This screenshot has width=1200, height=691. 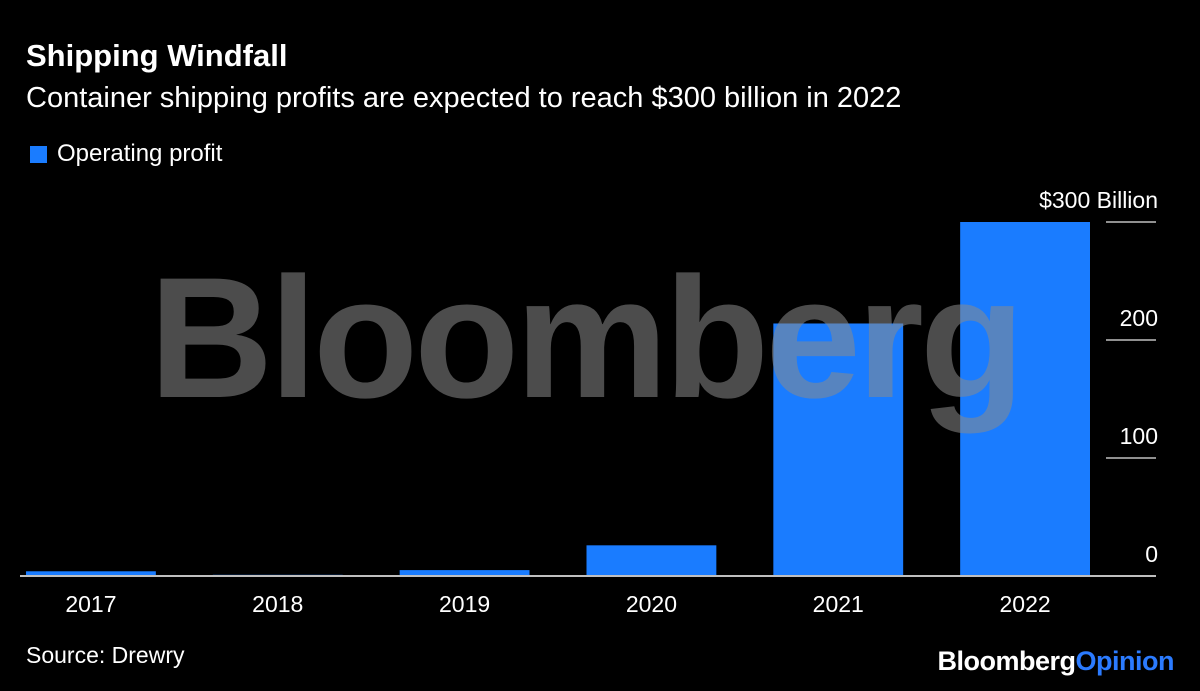 What do you see at coordinates (464, 573) in the screenshot?
I see `bar-2019` at bounding box center [464, 573].